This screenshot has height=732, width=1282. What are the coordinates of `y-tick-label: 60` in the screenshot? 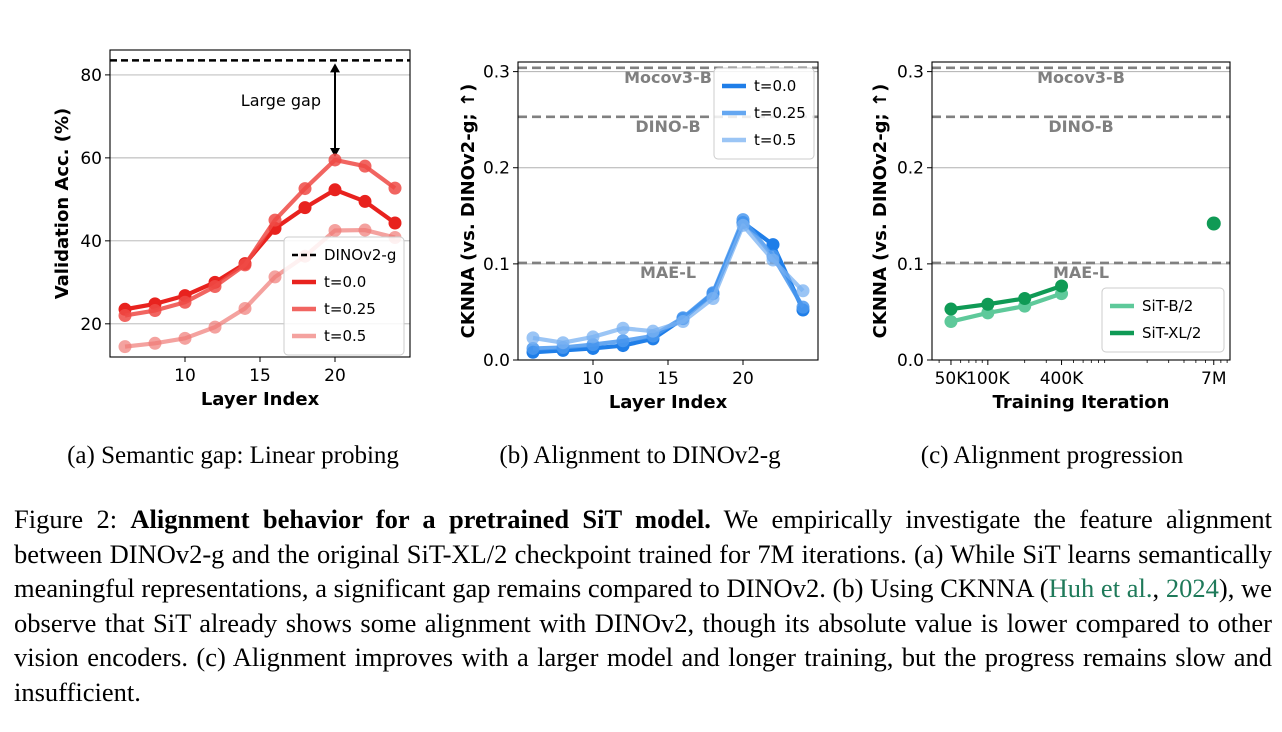 It's located at (91, 159).